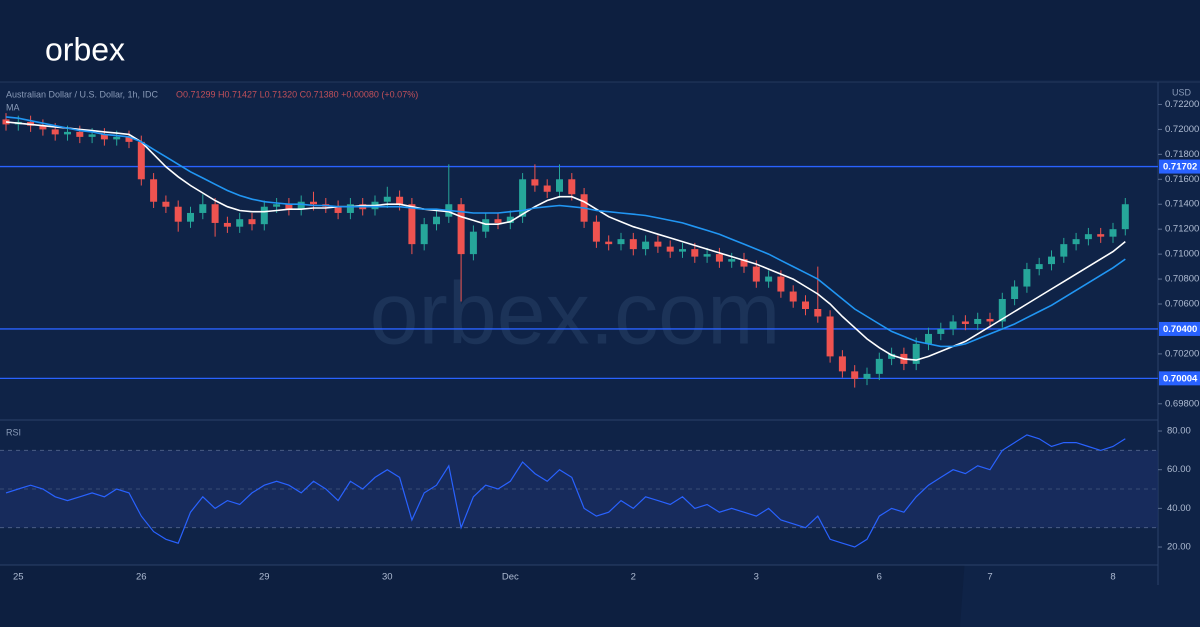 Image resolution: width=1200 pixels, height=627 pixels. I want to click on level-label: 0.70400, so click(1180, 329).